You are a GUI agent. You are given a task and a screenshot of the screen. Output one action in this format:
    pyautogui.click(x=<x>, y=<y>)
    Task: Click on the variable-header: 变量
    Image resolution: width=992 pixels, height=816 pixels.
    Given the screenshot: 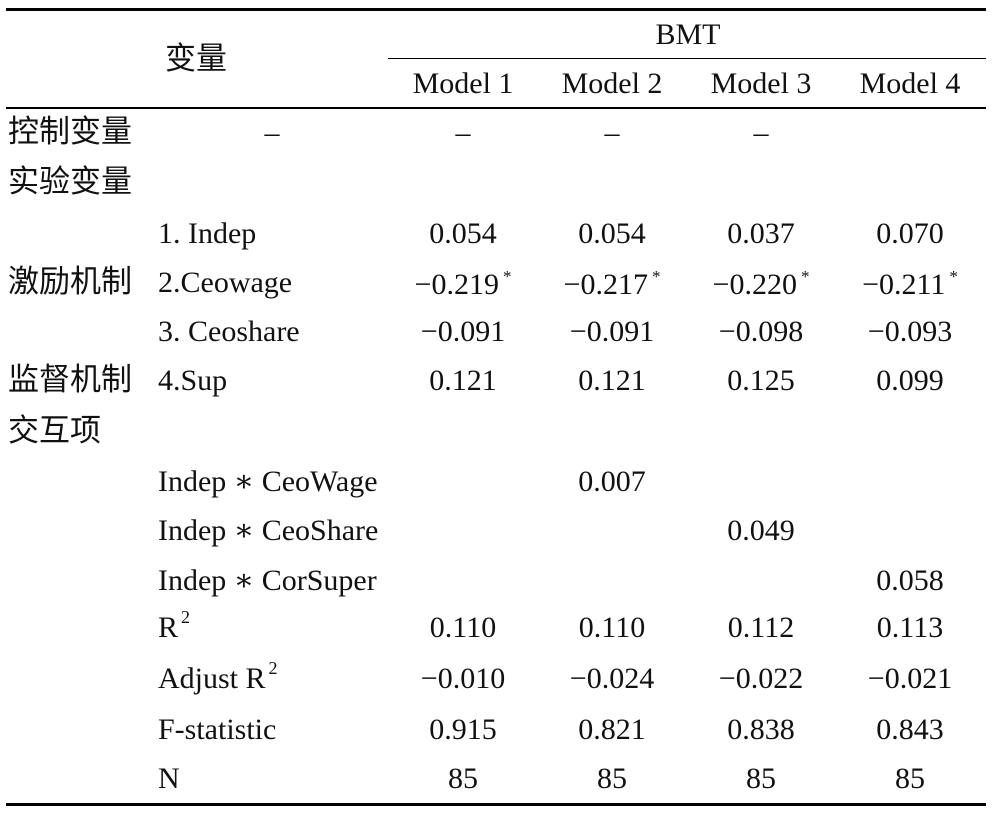 What is the action you would take?
    pyautogui.click(x=196, y=59)
    